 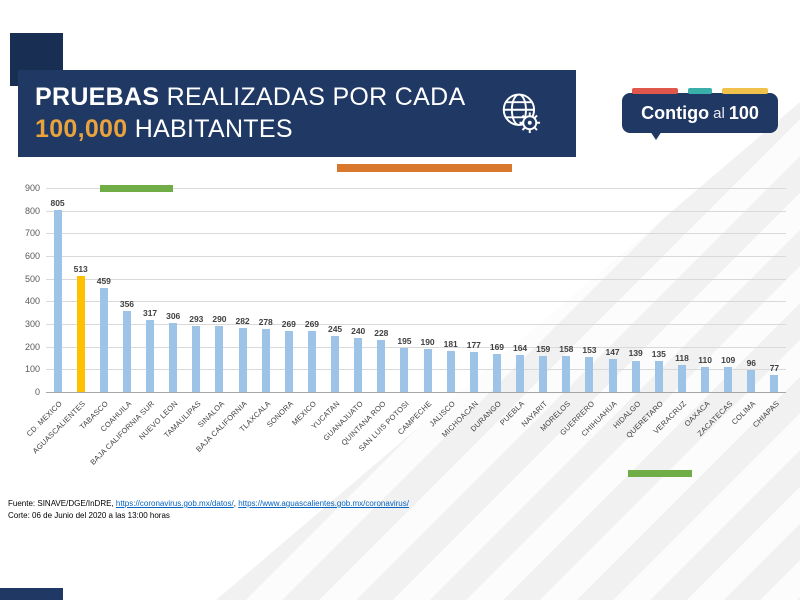 What do you see at coordinates (32, 346) in the screenshot?
I see `y-tick-label: 200` at bounding box center [32, 346].